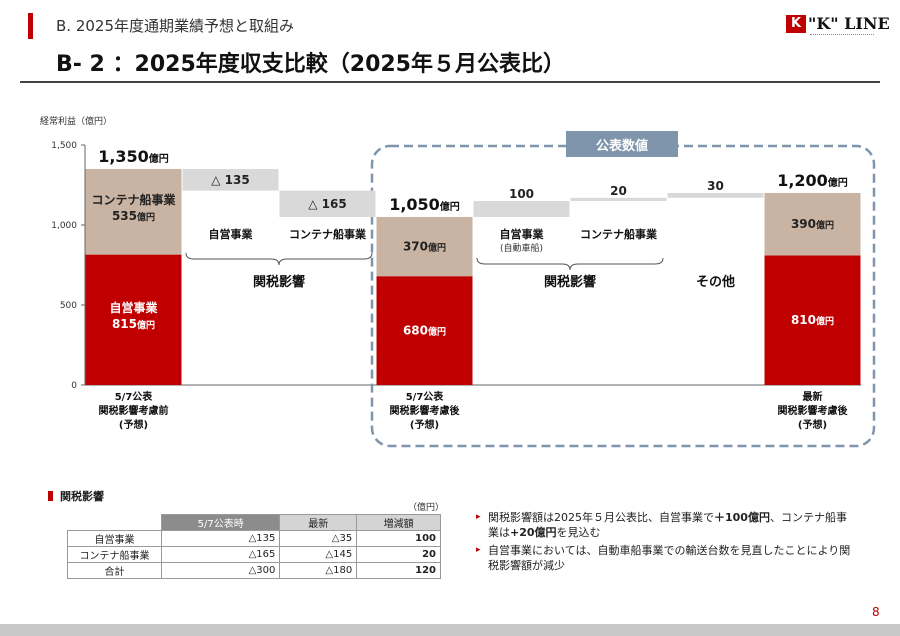  I want to click on y-axis-label: 経常利益（億円）, so click(76, 121).